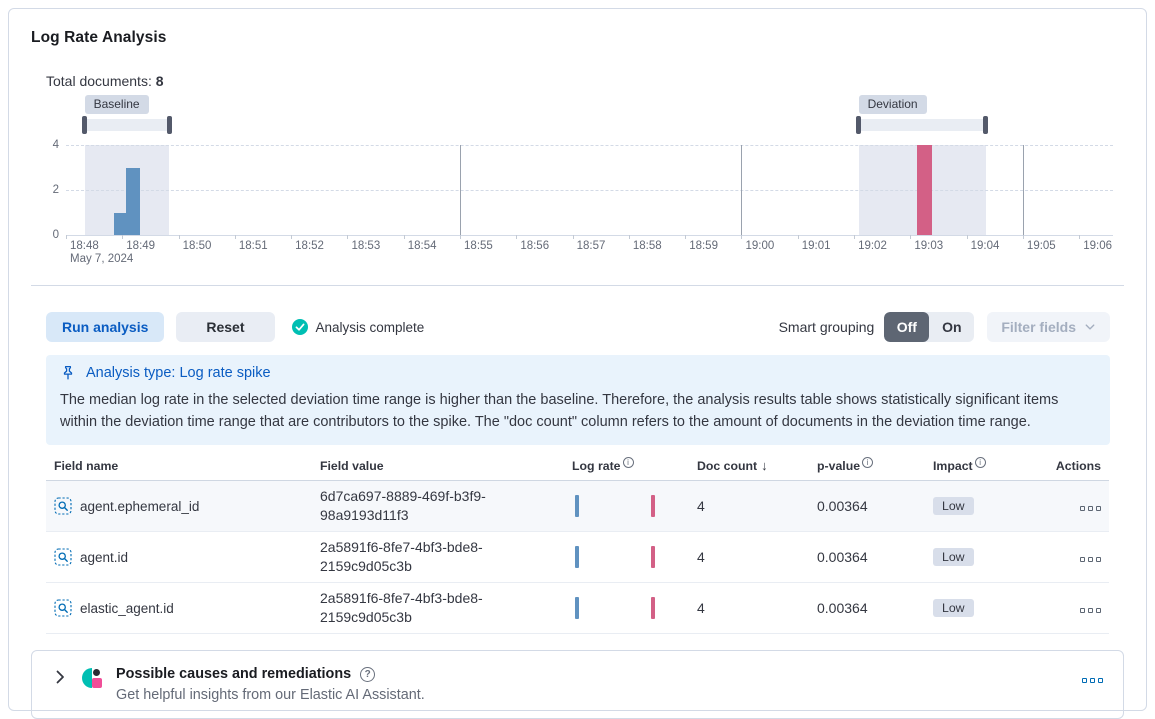 The width and height of the screenshot is (1155, 719). I want to click on sort-desc-icon: ↓, so click(764, 465).